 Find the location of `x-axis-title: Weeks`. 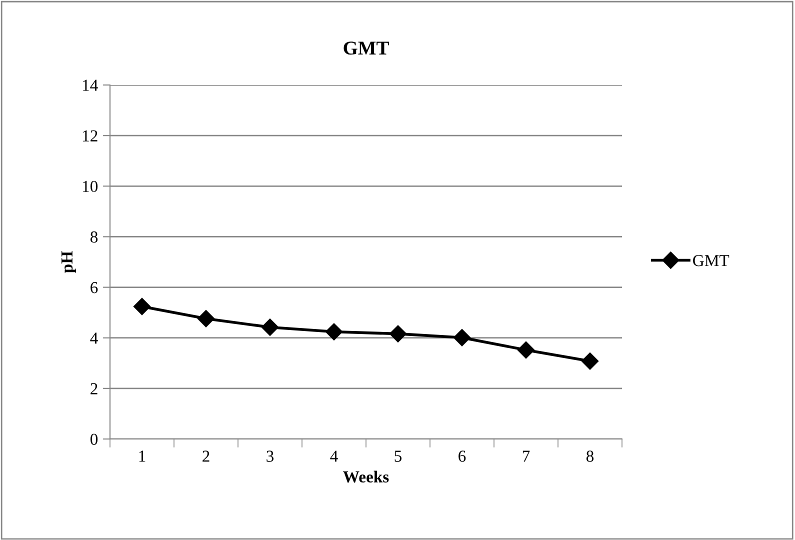

x-axis-title: Weeks is located at coordinates (366, 476).